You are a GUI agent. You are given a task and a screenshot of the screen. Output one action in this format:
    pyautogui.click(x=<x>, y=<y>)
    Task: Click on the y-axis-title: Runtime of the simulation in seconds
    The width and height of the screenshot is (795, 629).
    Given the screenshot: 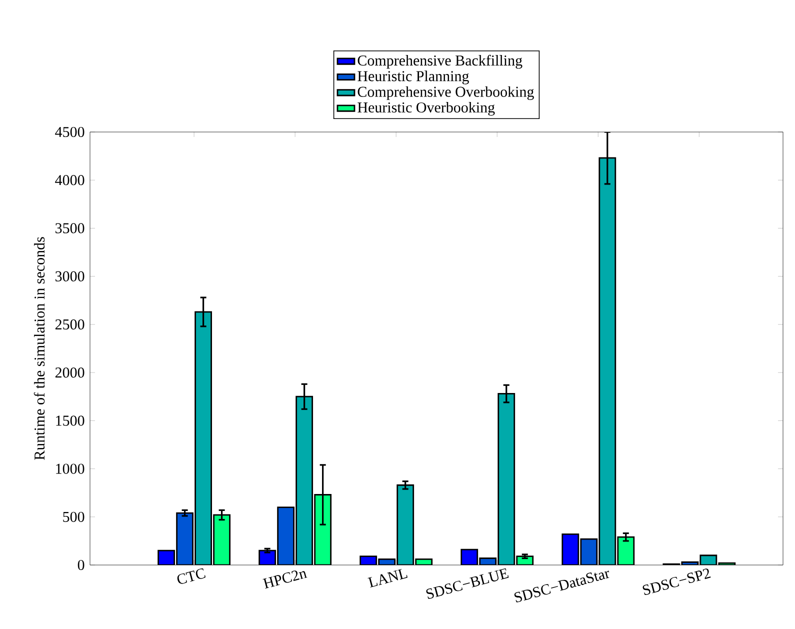 What is the action you would take?
    pyautogui.click(x=39, y=348)
    